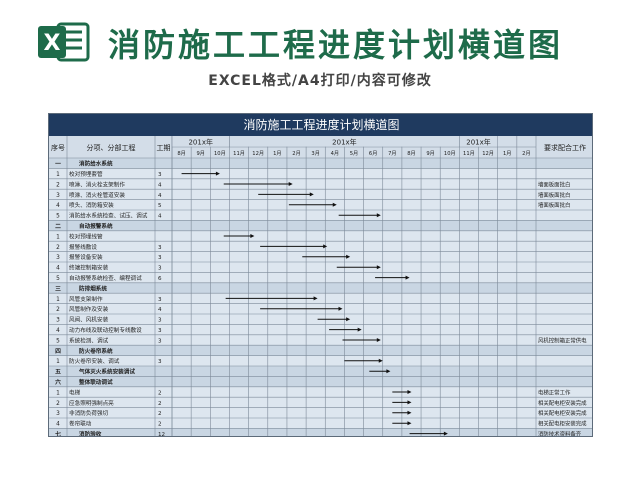 The height and width of the screenshot is (480, 640). What do you see at coordinates (239, 153) in the screenshot?
I see `month-label: 11月` at bounding box center [239, 153].